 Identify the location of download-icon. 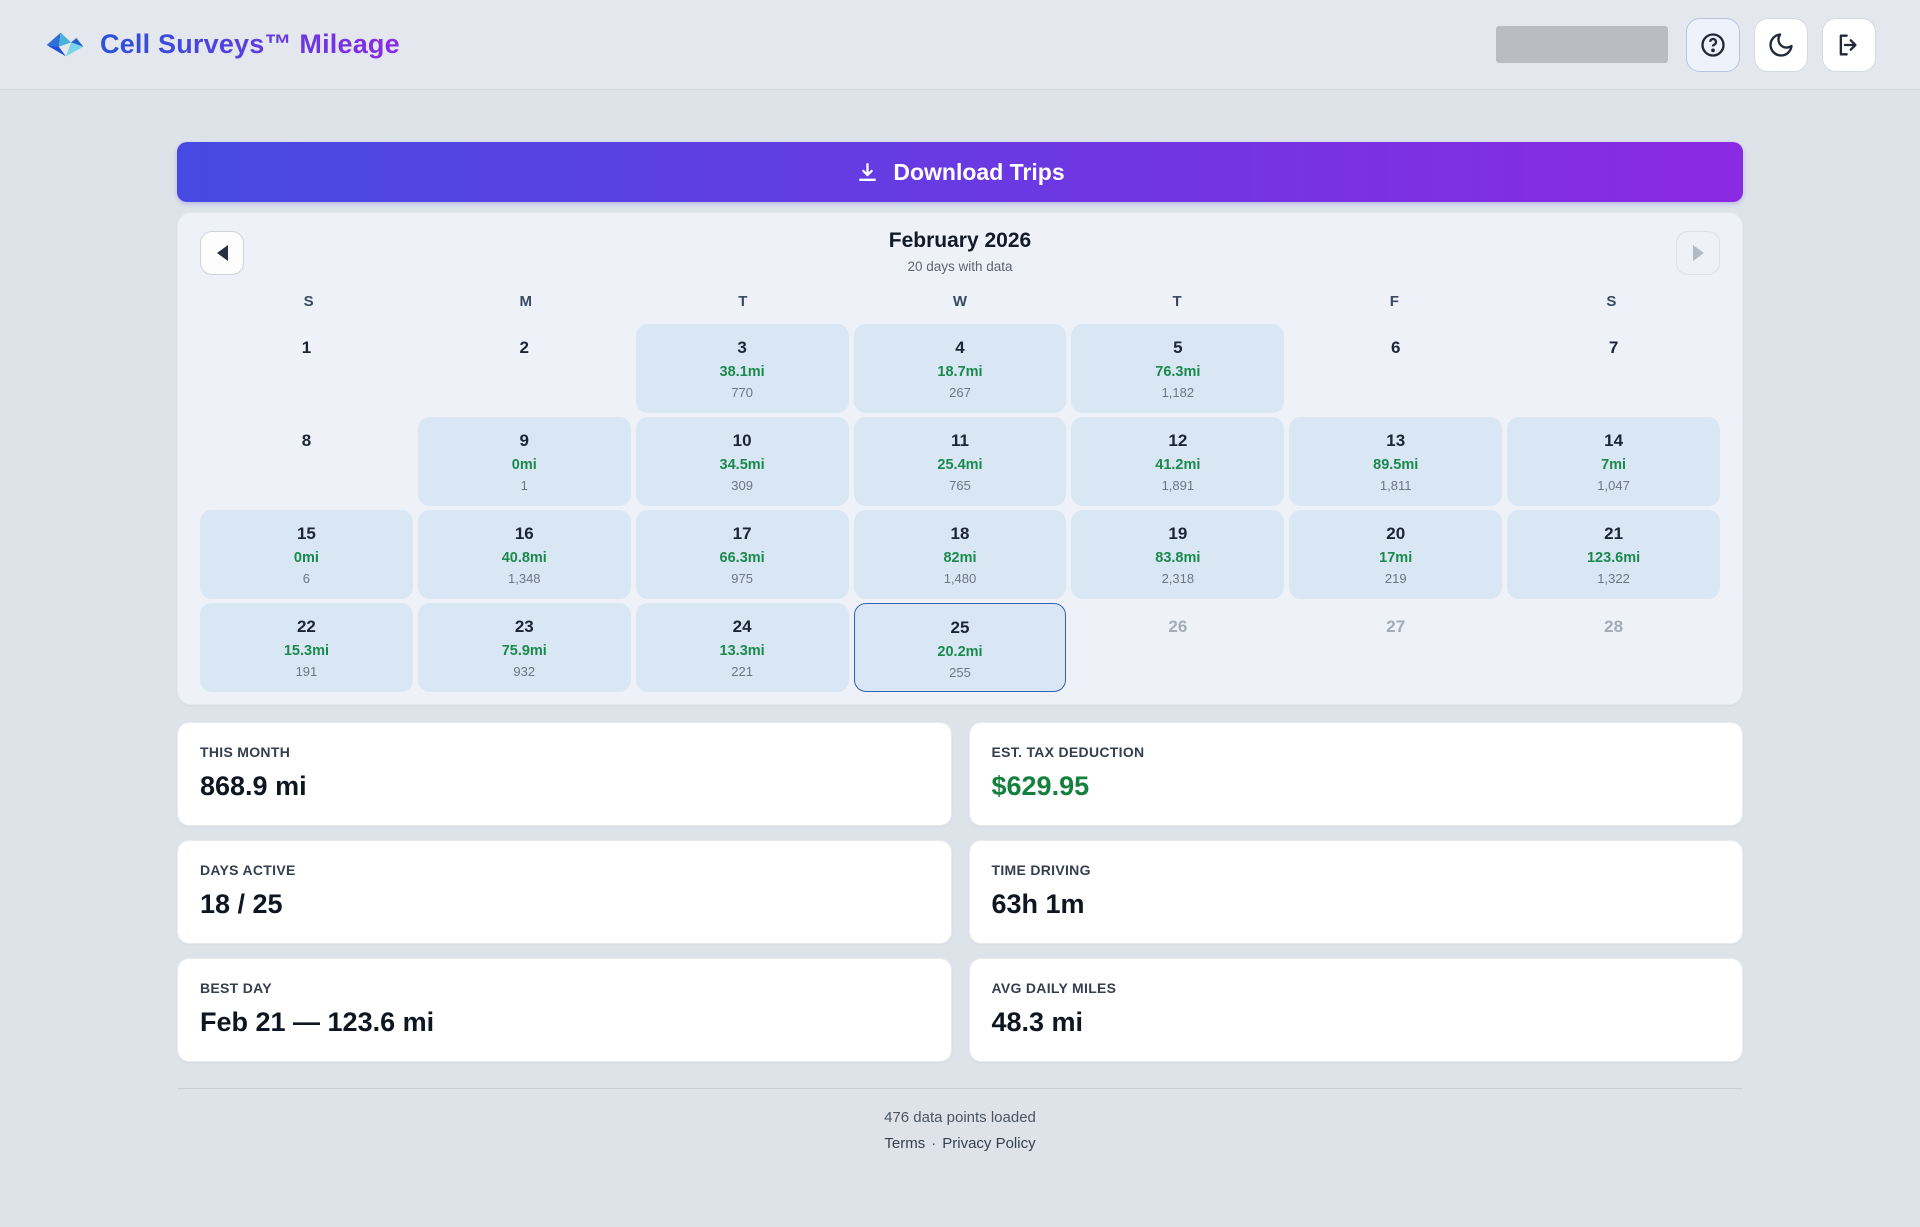
(868, 171).